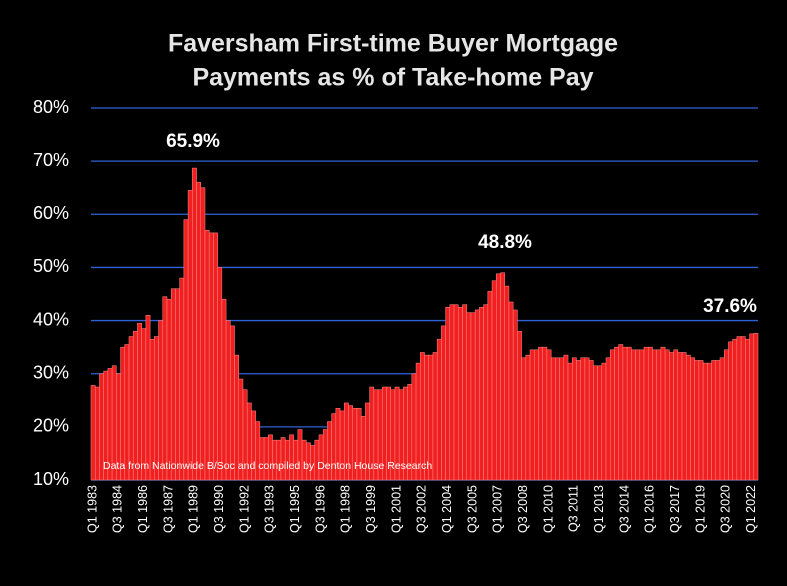  What do you see at coordinates (447, 509) in the screenshot?
I see `x-tick-label: Q1 2004` at bounding box center [447, 509].